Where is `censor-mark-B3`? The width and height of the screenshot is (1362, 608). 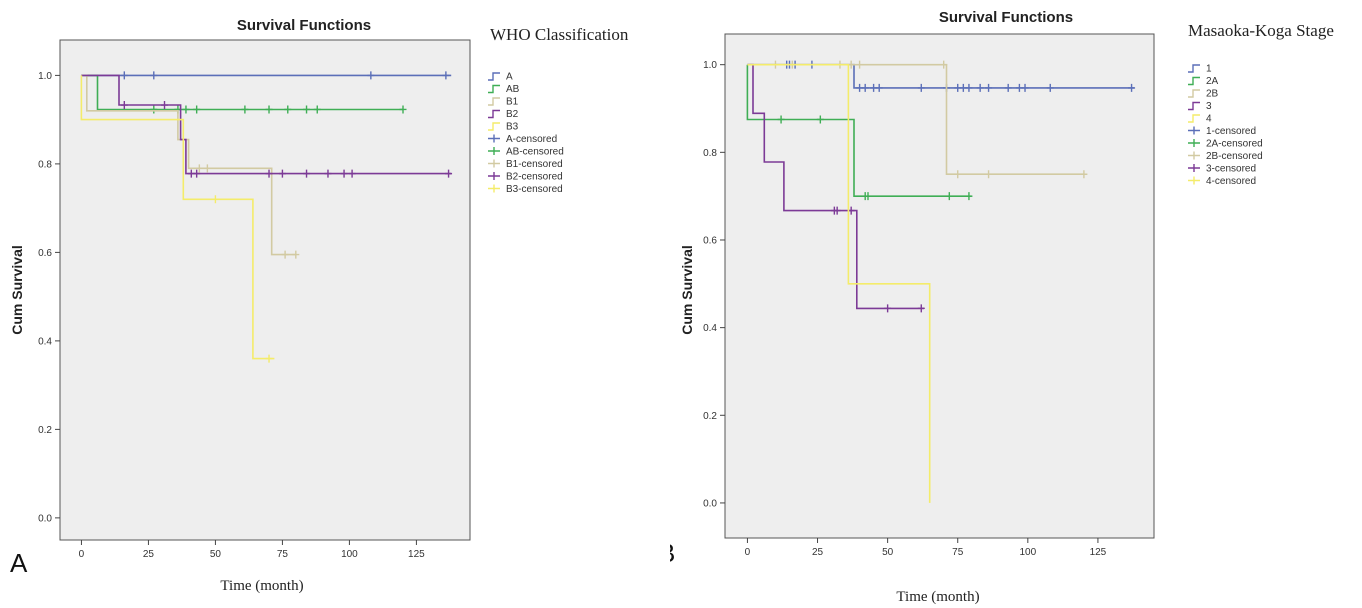
censor-mark-B3 is located at coordinates (269, 358).